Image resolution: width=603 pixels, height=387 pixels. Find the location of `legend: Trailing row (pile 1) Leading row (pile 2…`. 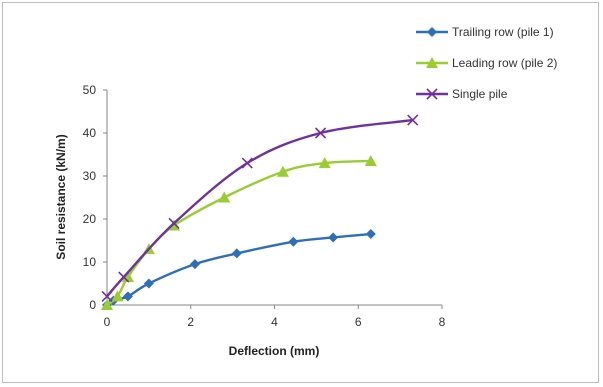

legend: Trailing row (pile 1) Leading row (pile 2… is located at coordinates (486, 63).